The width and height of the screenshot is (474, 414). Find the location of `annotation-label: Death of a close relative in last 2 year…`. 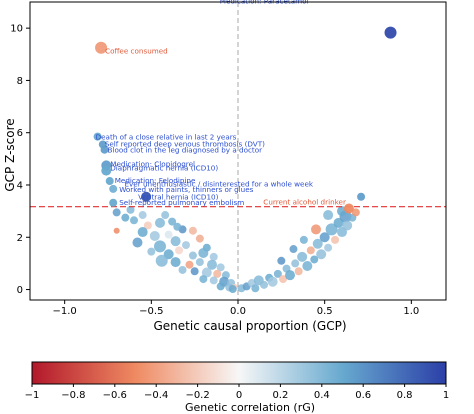

annotation-label: Death of a close relative in last 2 year… is located at coordinates (166, 137).